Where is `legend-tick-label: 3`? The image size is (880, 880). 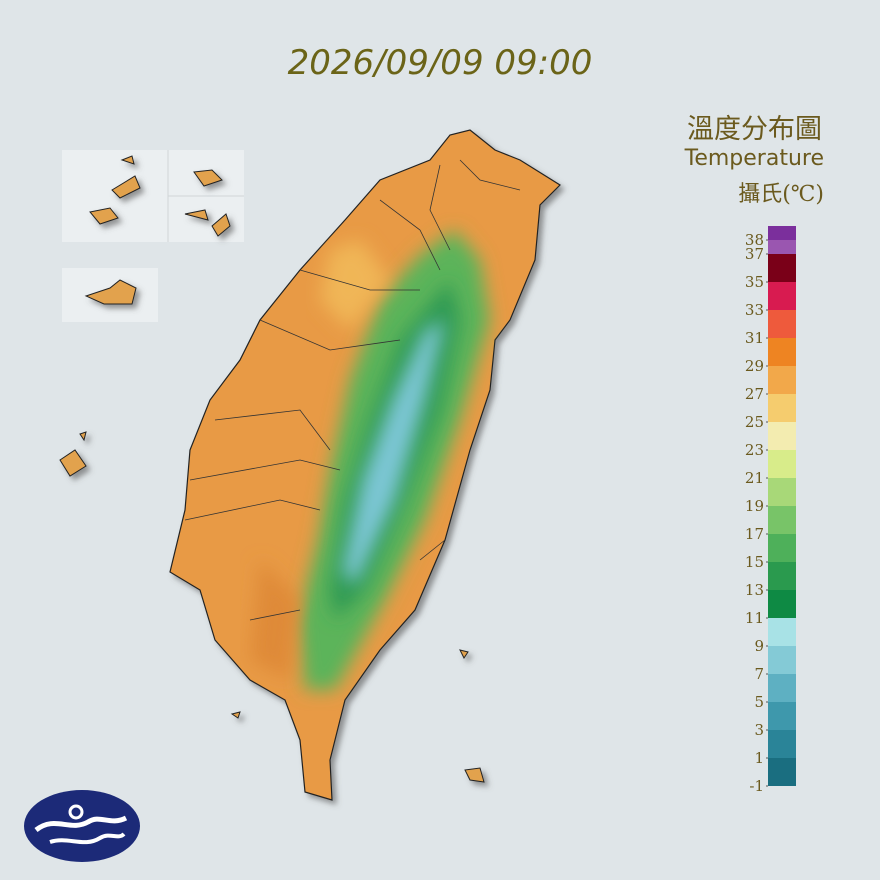
legend-tick-label: 3 is located at coordinates (759, 730).